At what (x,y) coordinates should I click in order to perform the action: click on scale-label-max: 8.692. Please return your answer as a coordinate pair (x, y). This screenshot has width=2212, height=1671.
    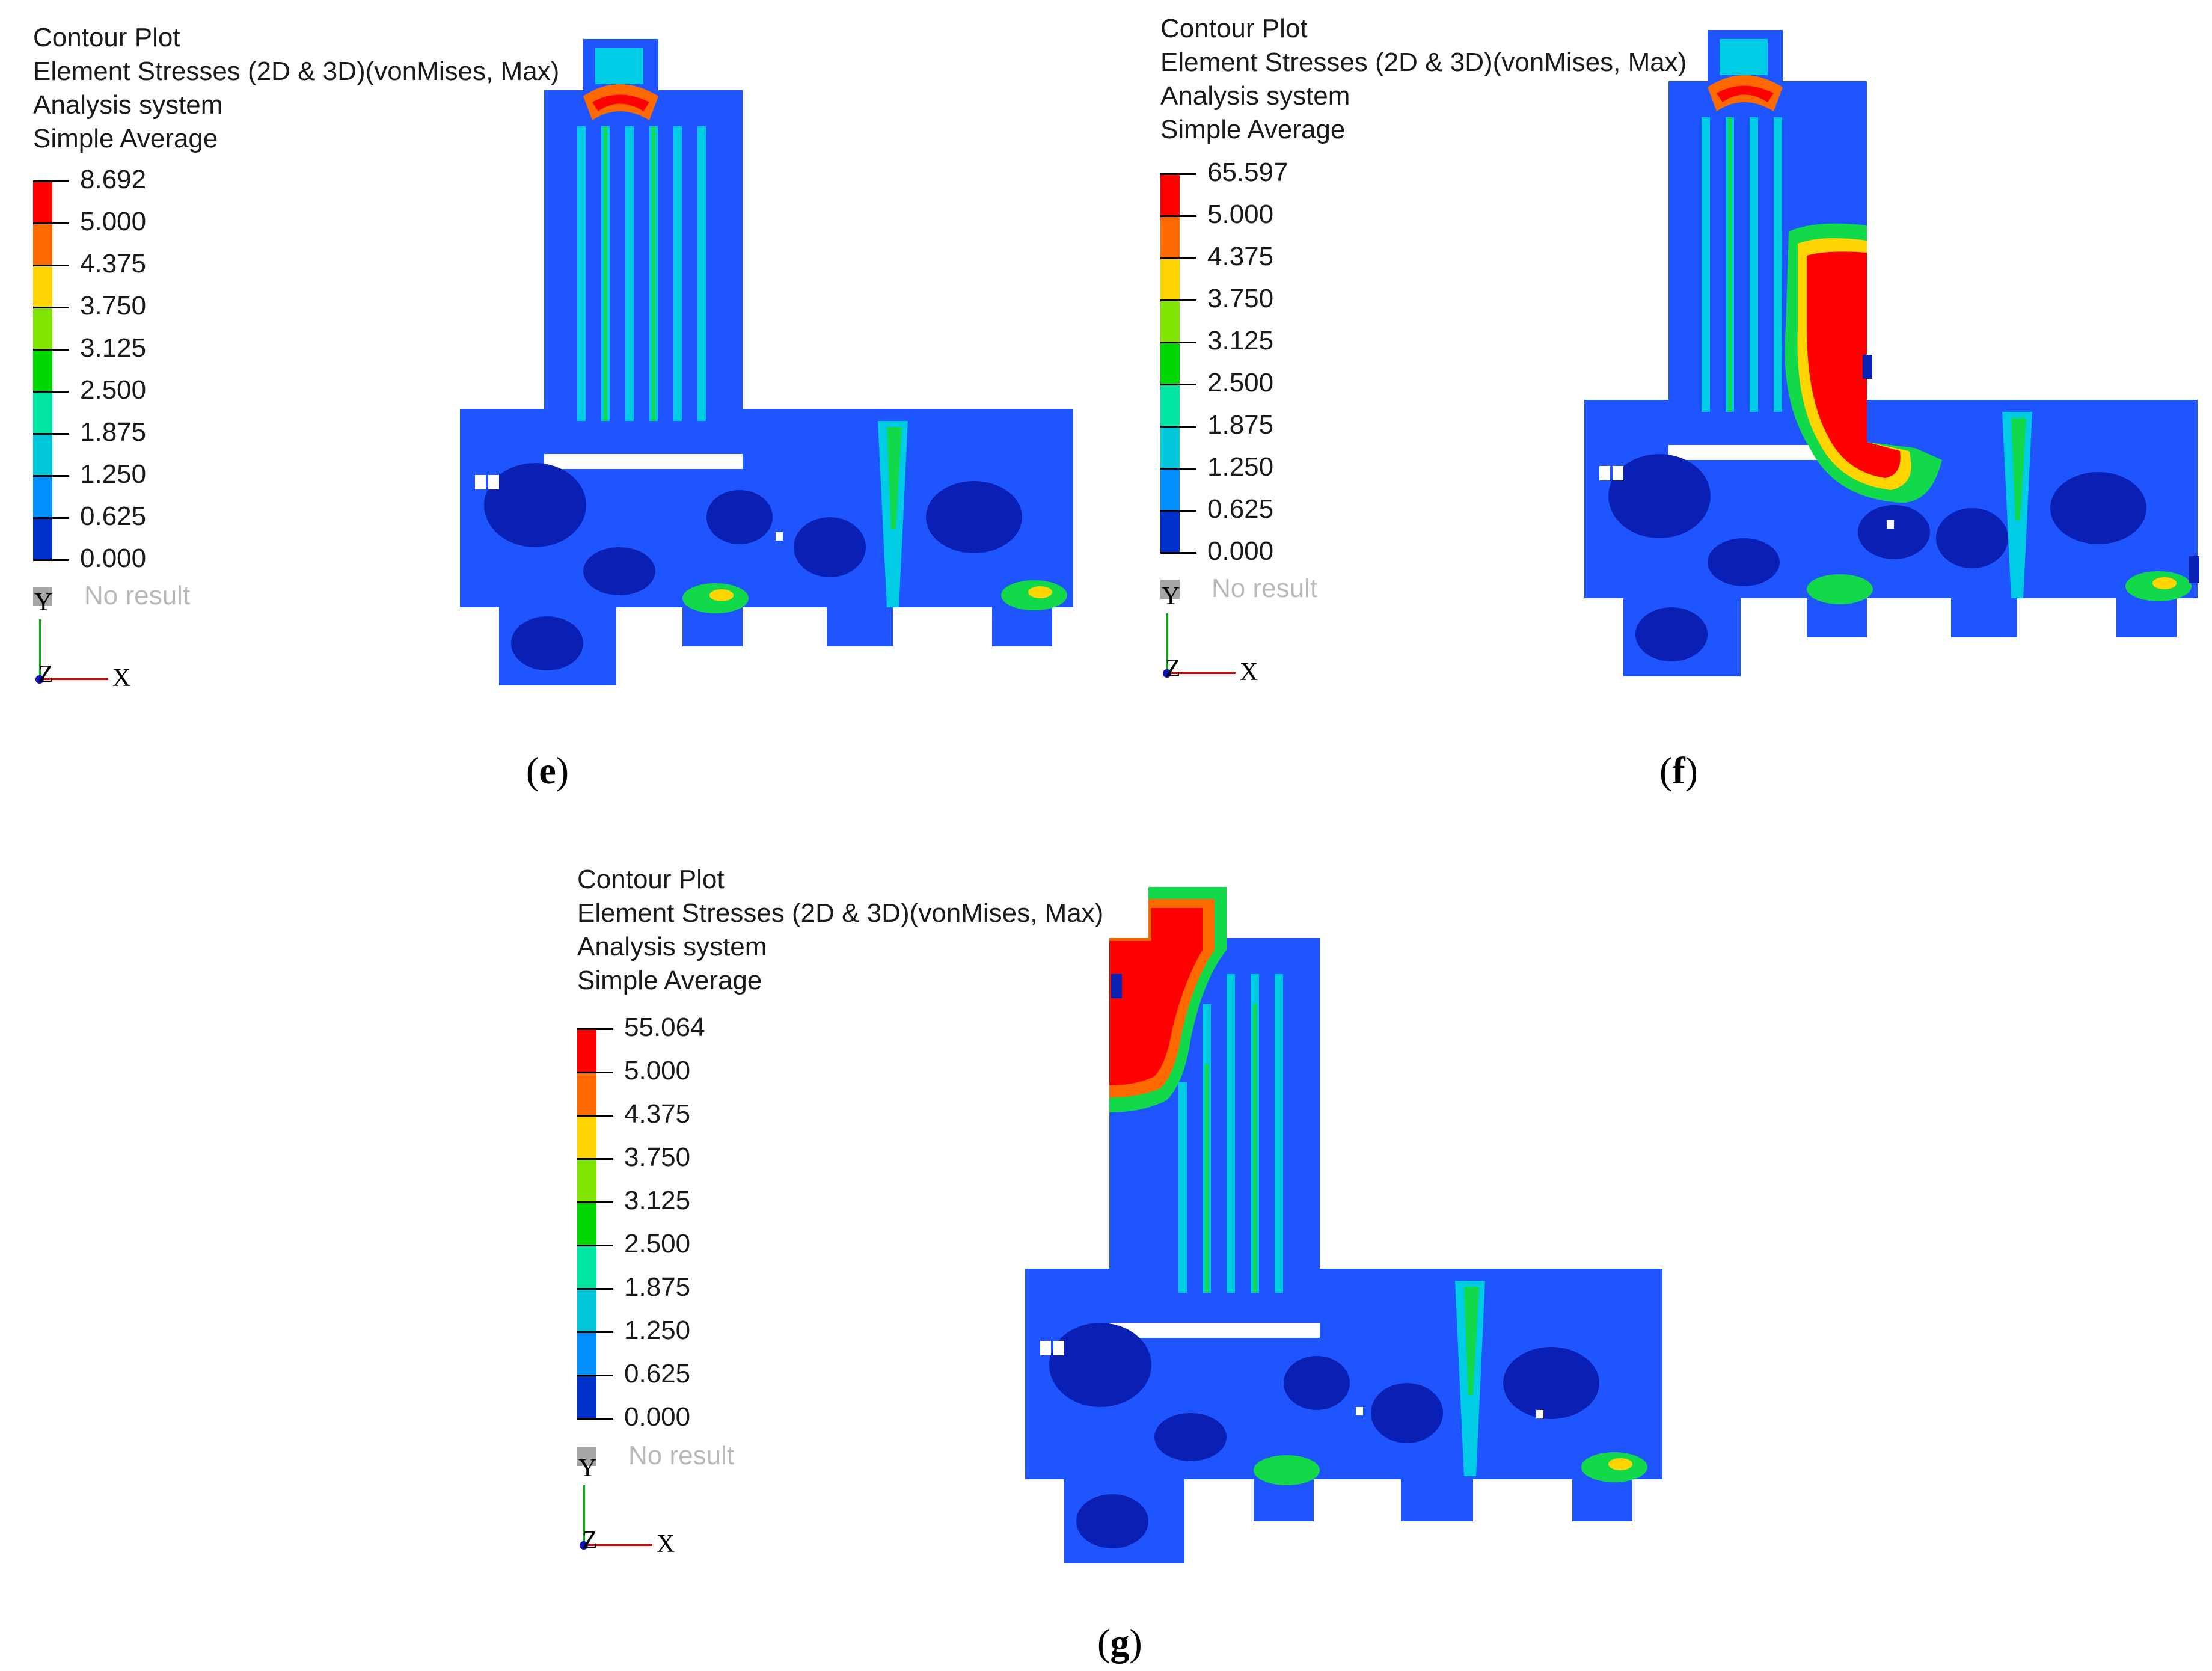
    Looking at the image, I should click on (114, 179).